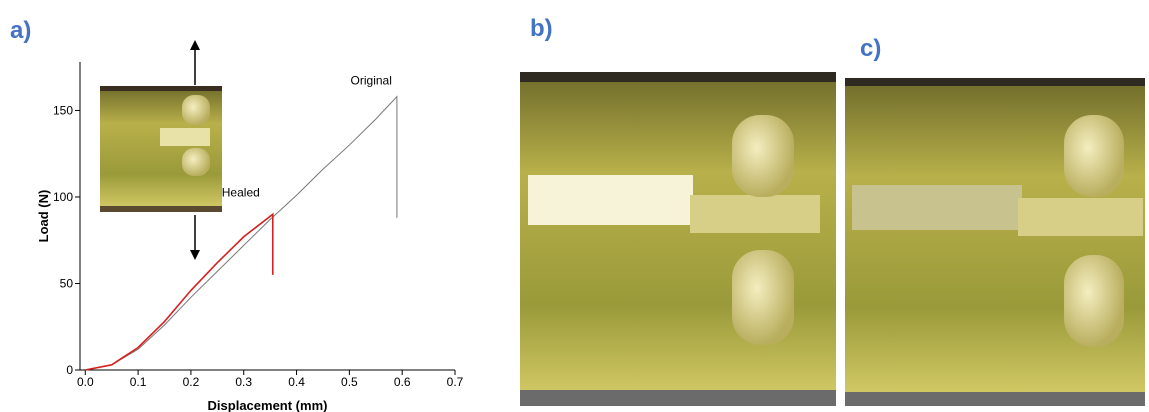  What do you see at coordinates (191, 382) in the screenshot?
I see `x-tick-label: 0.2` at bounding box center [191, 382].